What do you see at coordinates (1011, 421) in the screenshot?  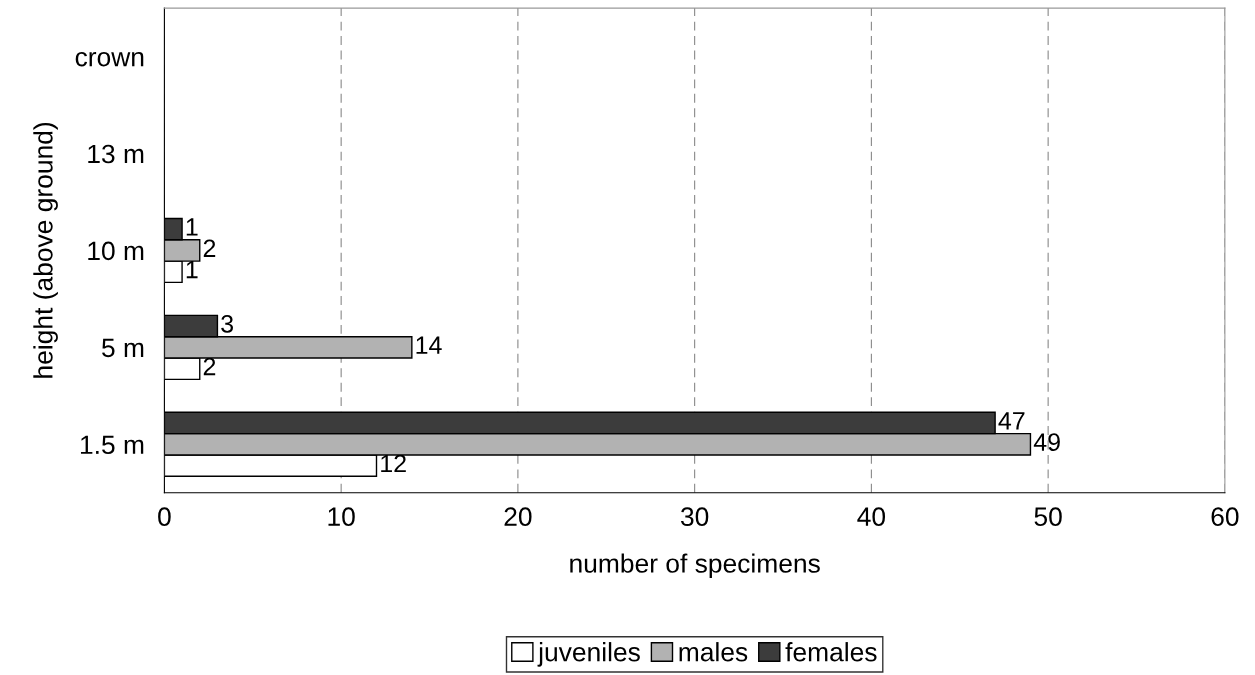 I see `data-label: 47` at bounding box center [1011, 421].